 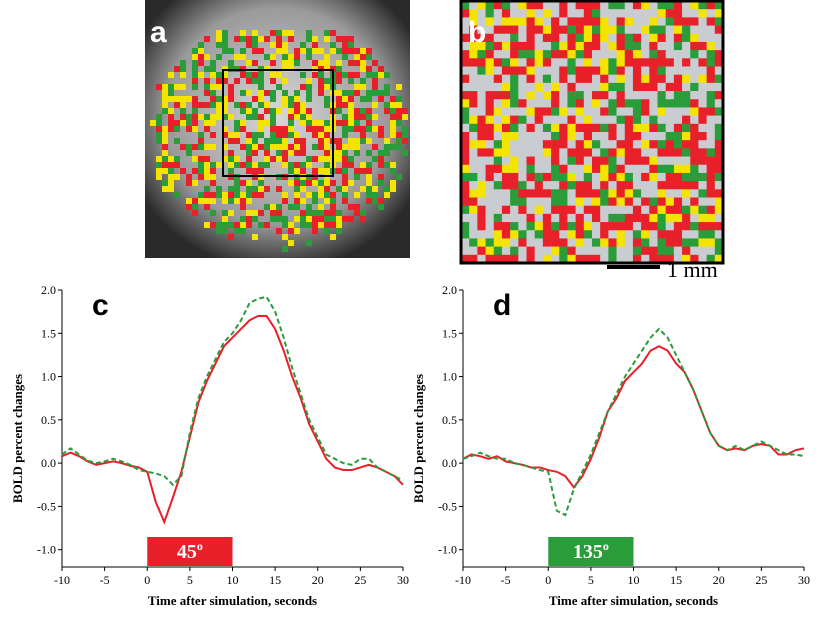 What do you see at coordinates (592, 132) in the screenshot?
I see `panel-b` at bounding box center [592, 132].